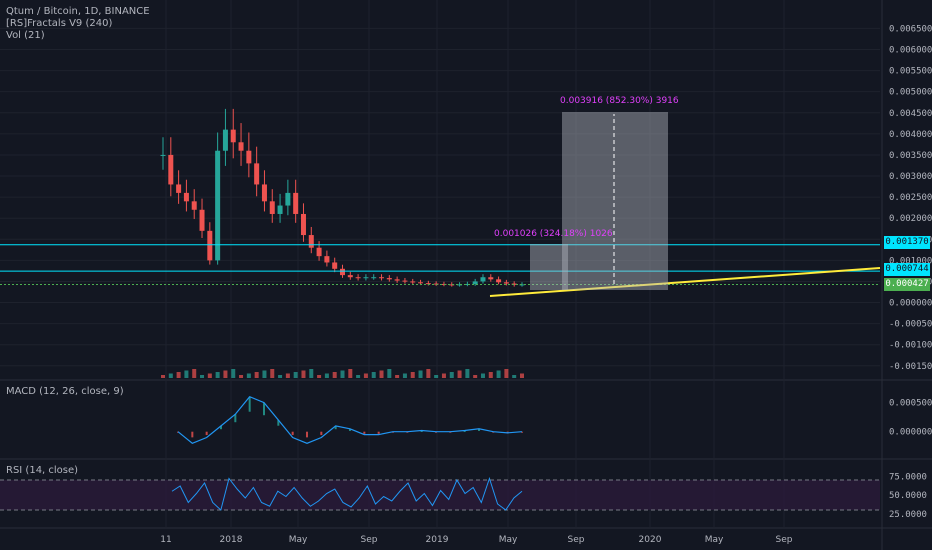 This screenshot has width=932, height=550. Describe the element at coordinates (907, 269) in the screenshot. I see `price-tag-lower: 0.000744` at that location.